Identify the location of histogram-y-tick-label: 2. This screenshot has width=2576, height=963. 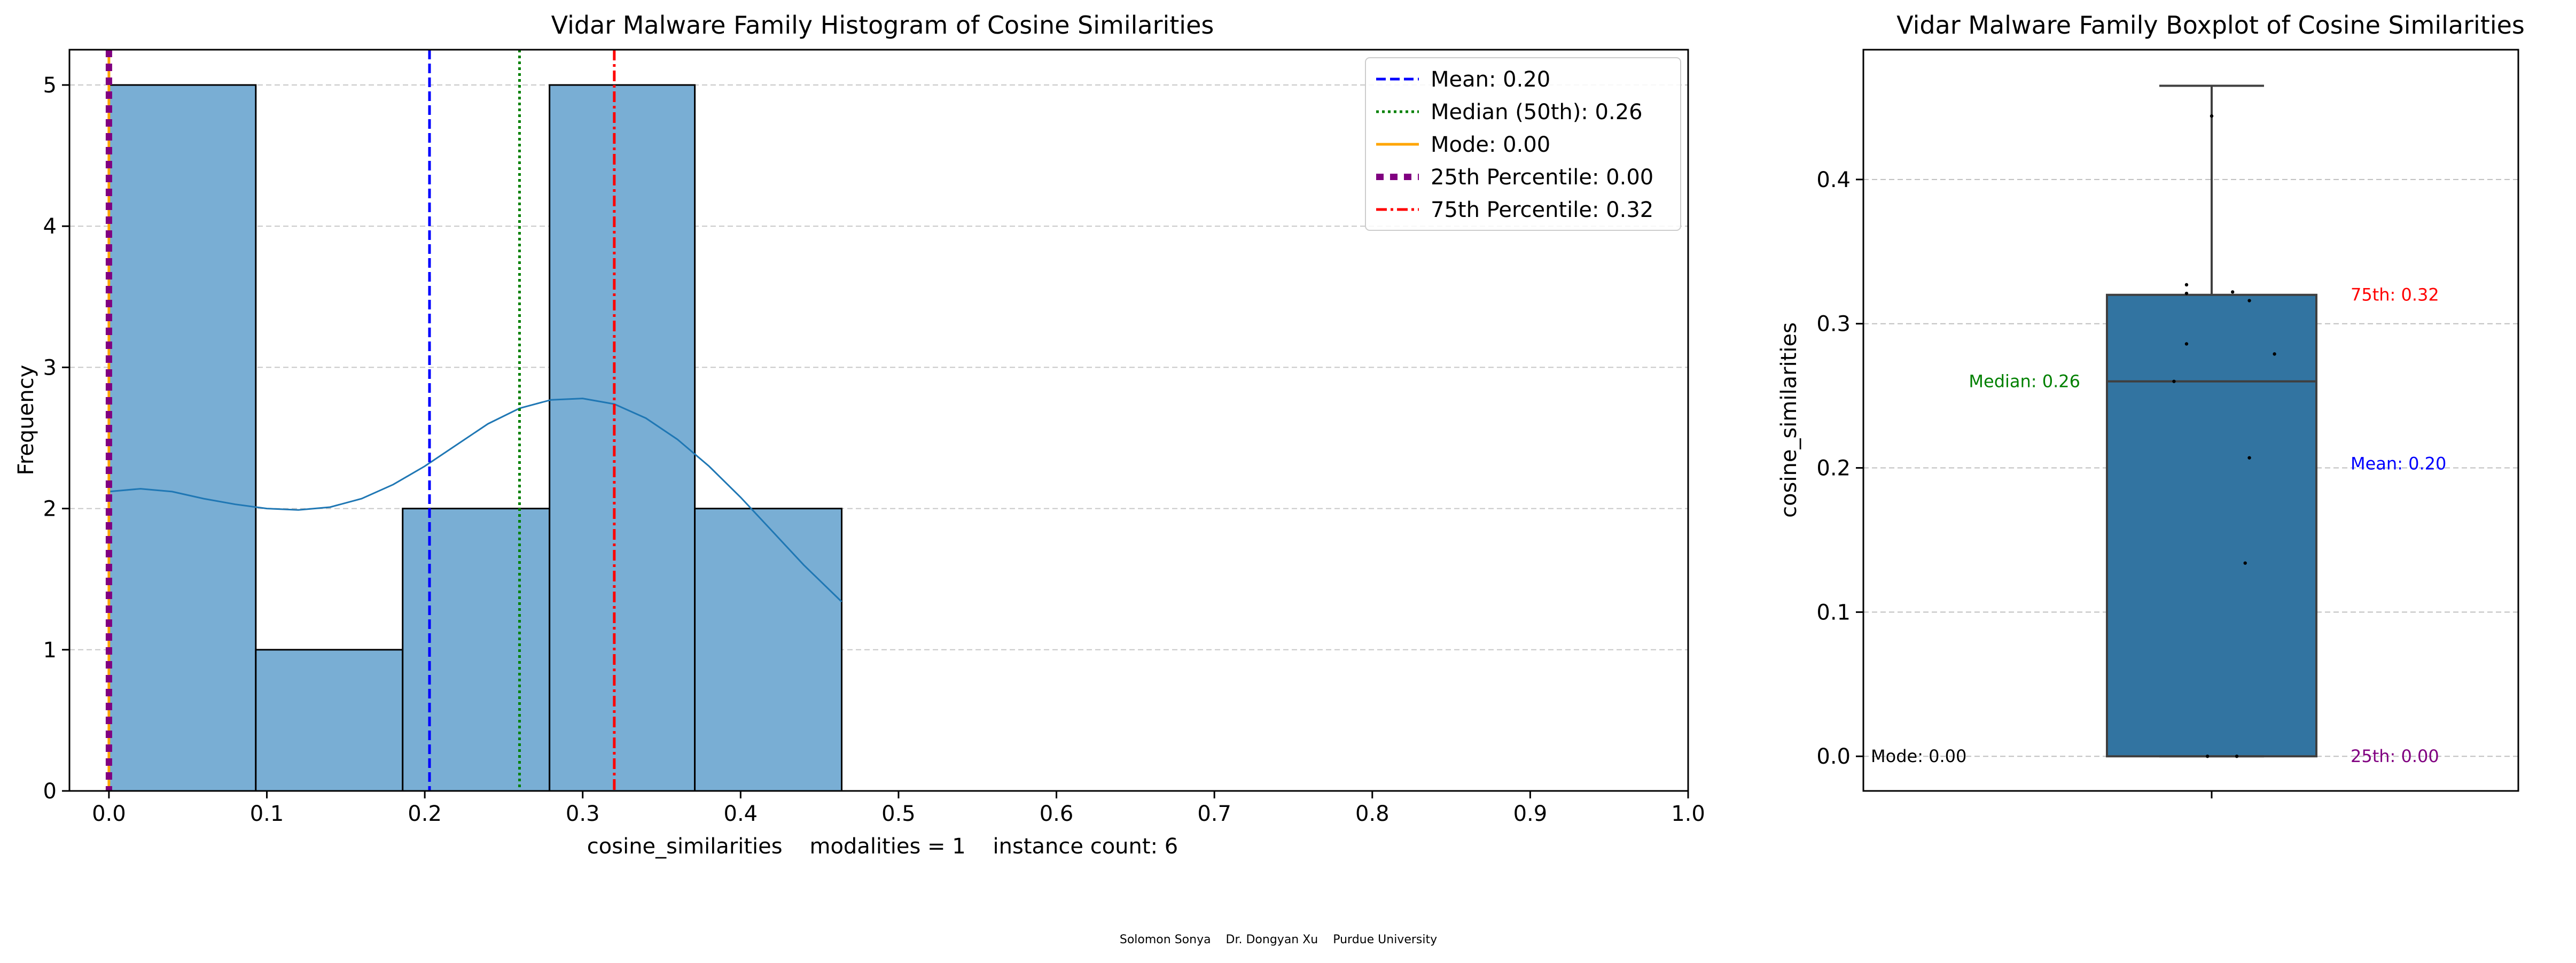
(50, 509).